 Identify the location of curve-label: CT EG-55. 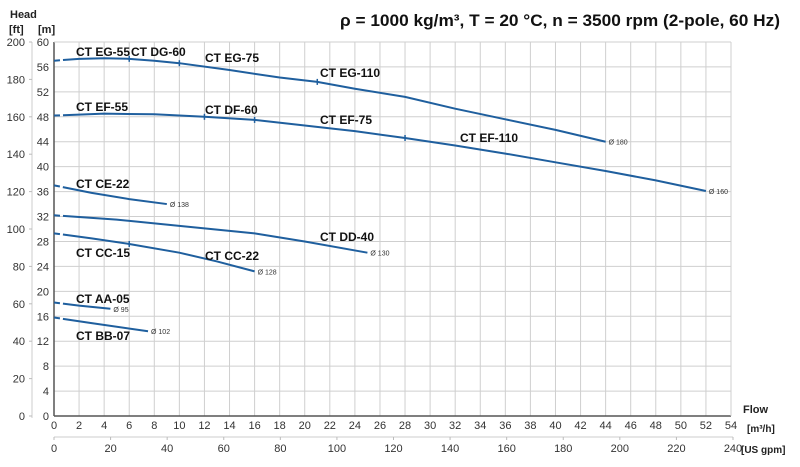
(103, 52).